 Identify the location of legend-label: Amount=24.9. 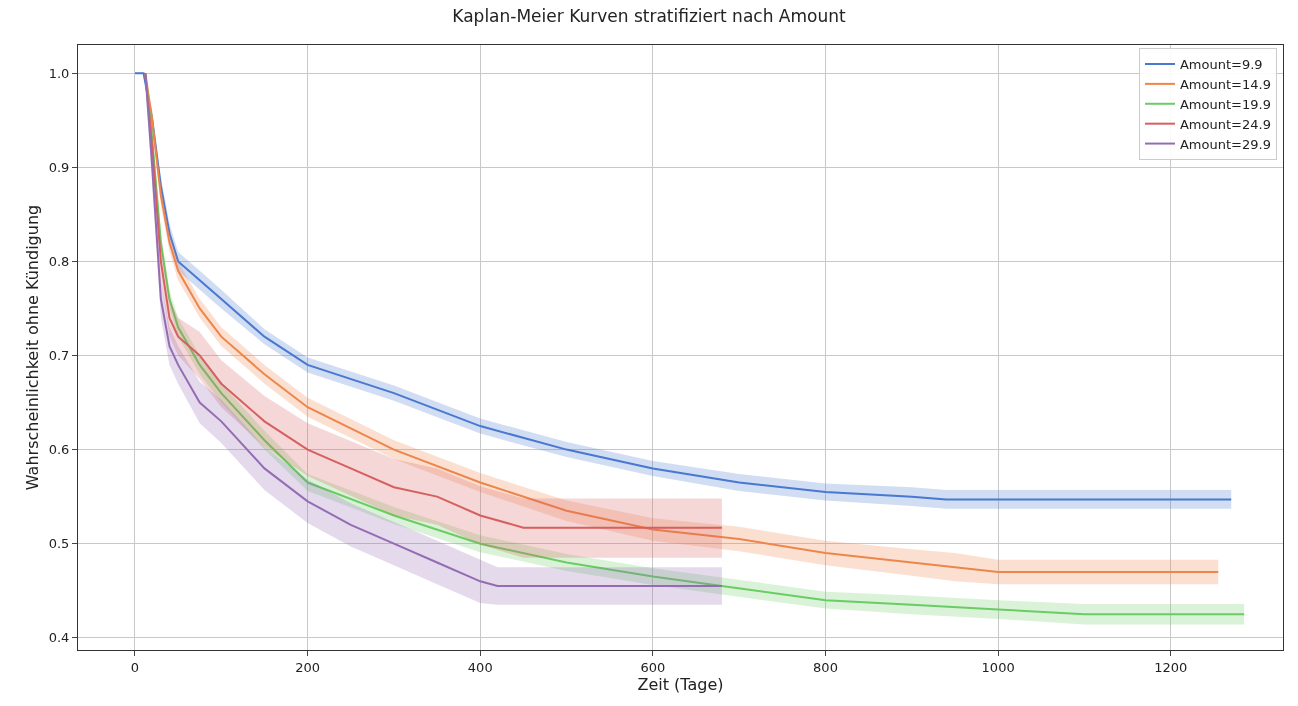
(1225, 124).